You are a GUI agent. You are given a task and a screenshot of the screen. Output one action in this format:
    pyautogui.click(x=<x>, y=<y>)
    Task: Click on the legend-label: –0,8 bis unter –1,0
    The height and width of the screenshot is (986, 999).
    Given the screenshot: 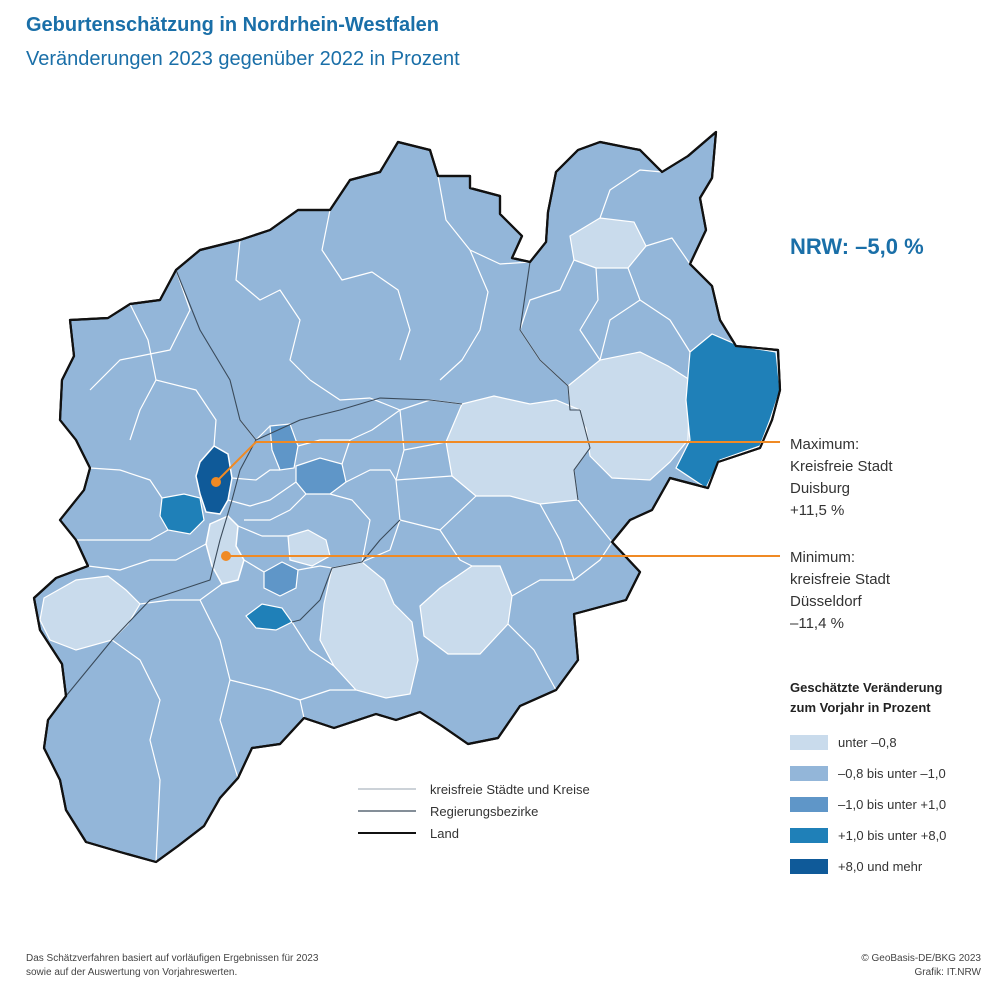 What is the action you would take?
    pyautogui.click(x=892, y=773)
    